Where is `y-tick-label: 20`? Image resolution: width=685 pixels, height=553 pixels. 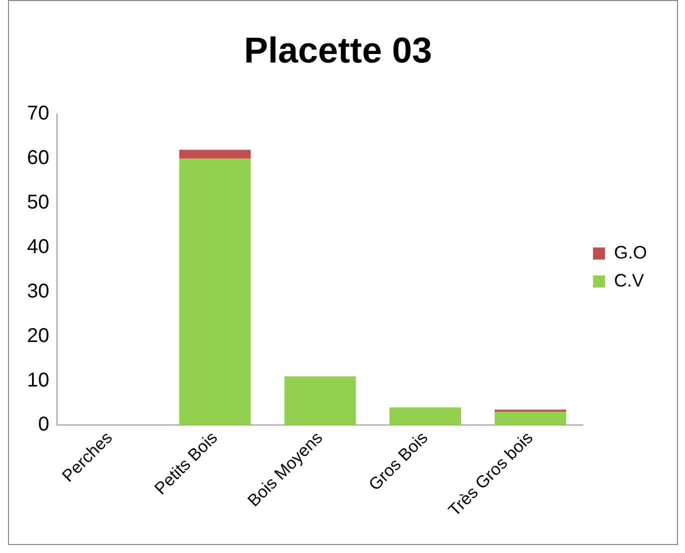 y-tick-label: 20 is located at coordinates (38, 335).